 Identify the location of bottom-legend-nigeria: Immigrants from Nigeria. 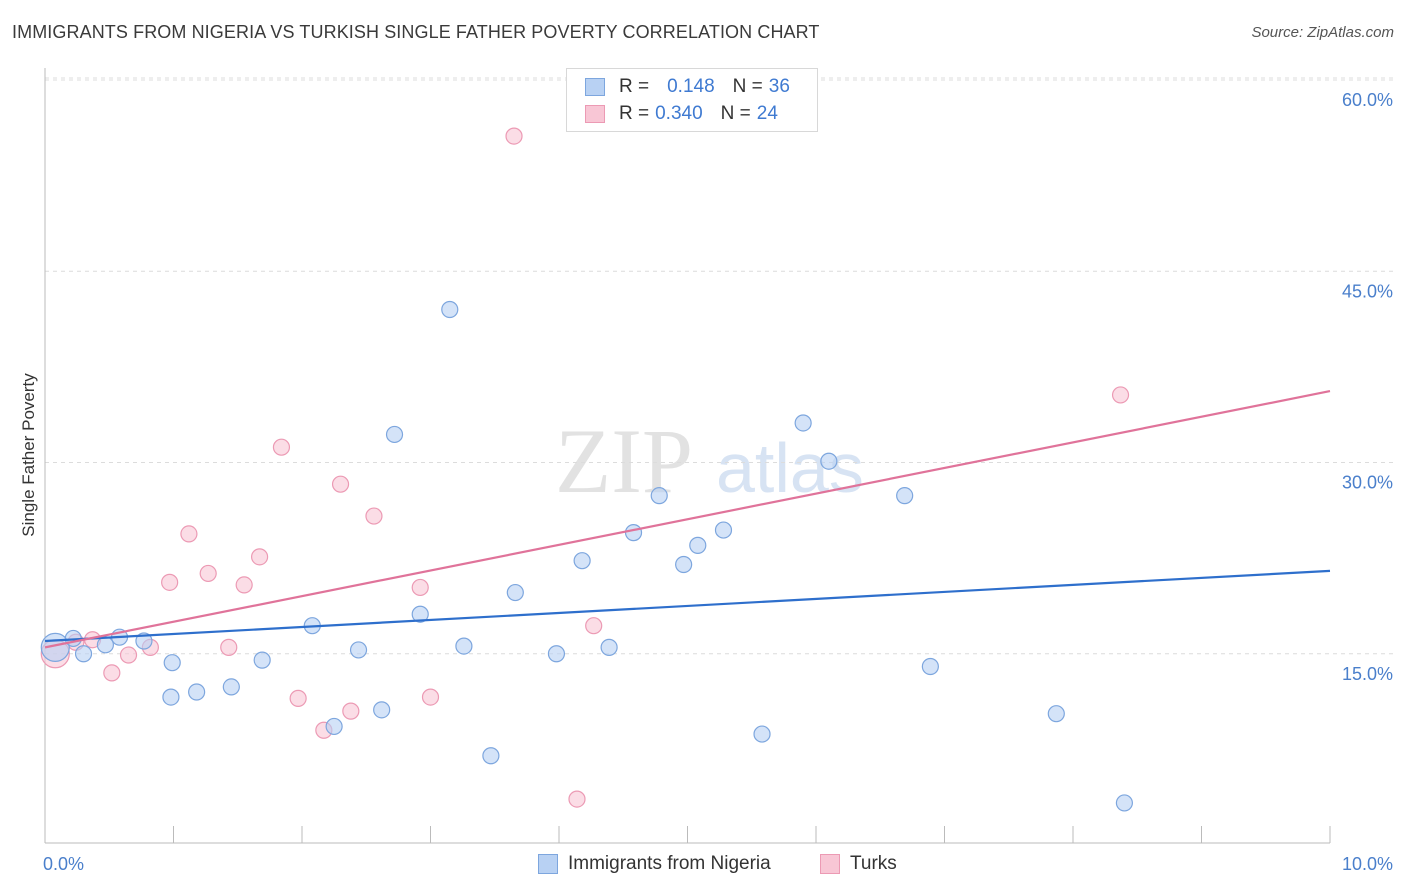
(654, 864).